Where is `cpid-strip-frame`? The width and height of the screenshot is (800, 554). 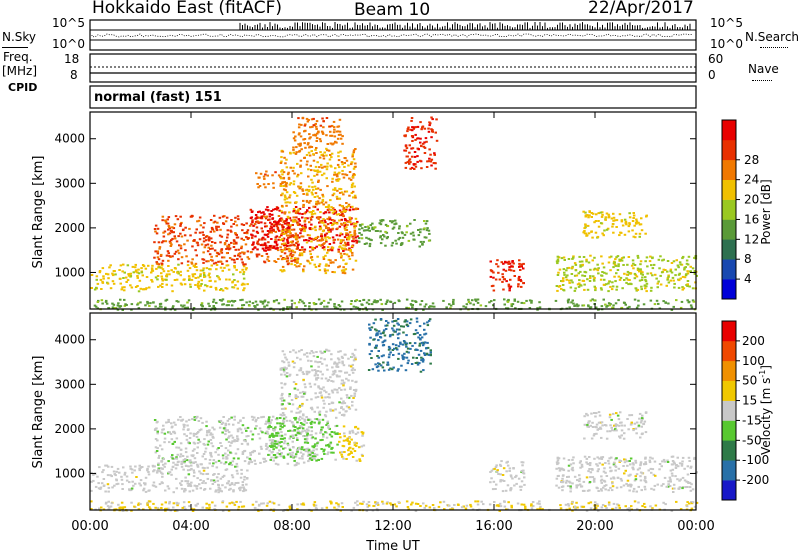 cpid-strip-frame is located at coordinates (393, 97).